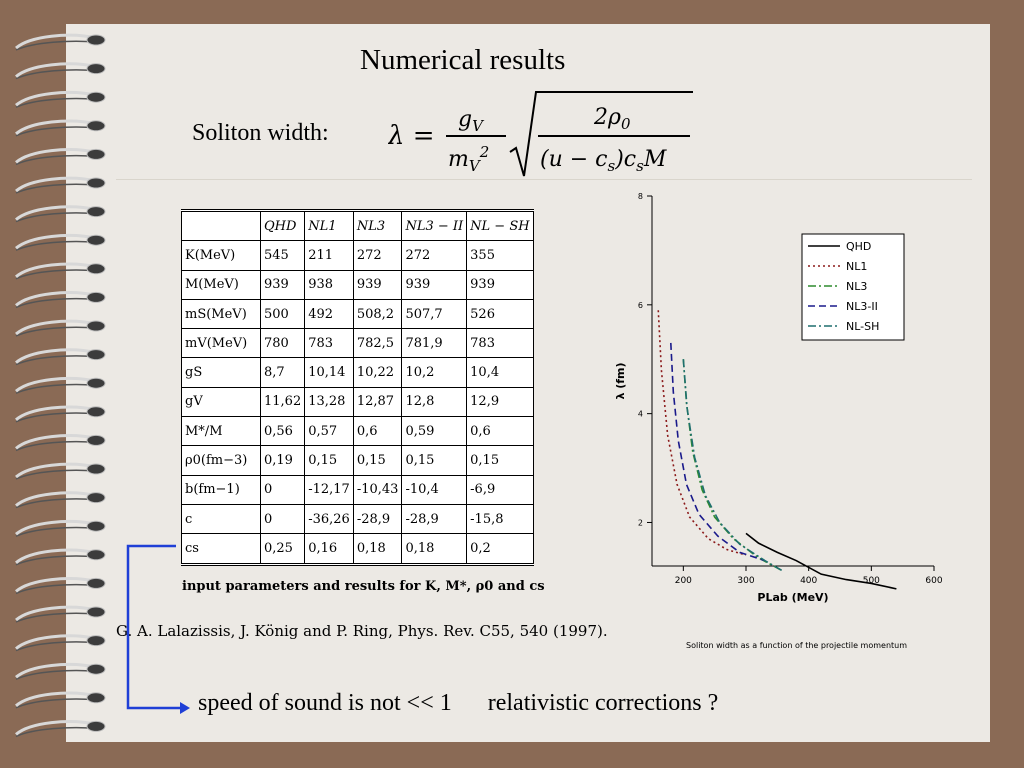  What do you see at coordinates (329, 255) in the screenshot?
I see `table-cell: 211` at bounding box center [329, 255].